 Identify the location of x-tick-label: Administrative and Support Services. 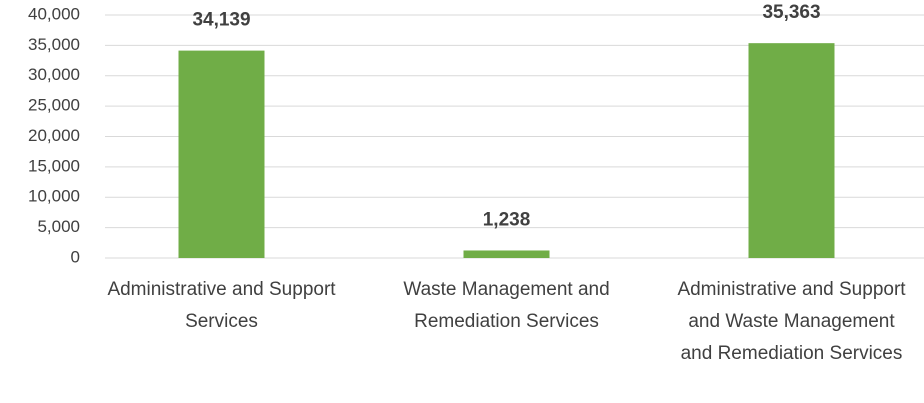
(221, 305).